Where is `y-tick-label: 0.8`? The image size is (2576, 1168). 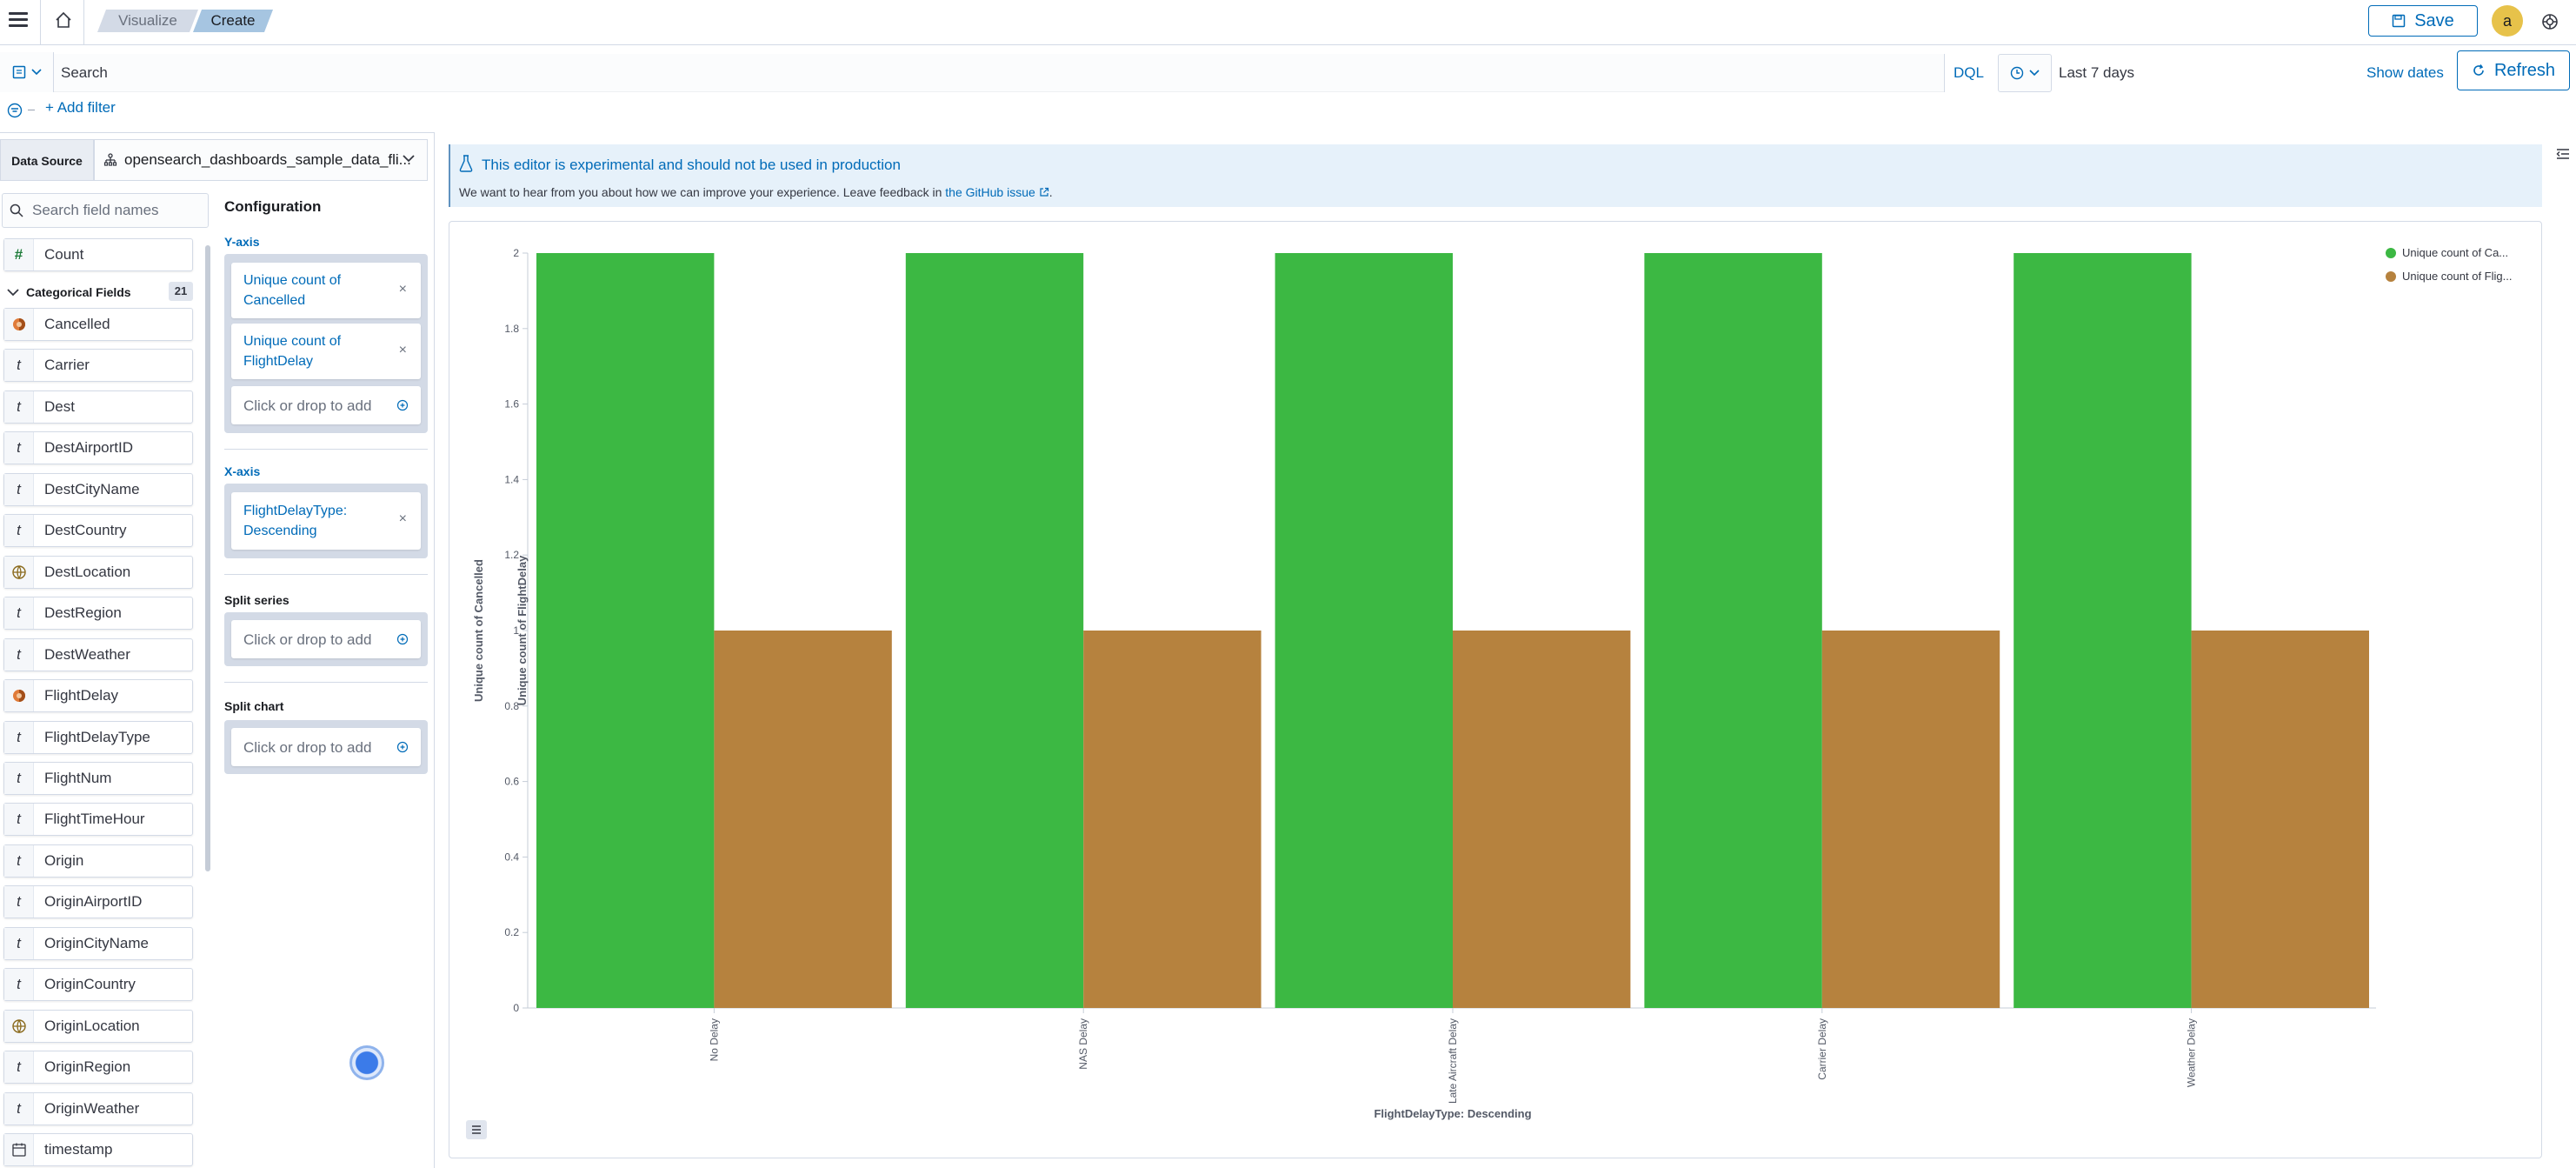
y-tick-label: 0.8 is located at coordinates (511, 706).